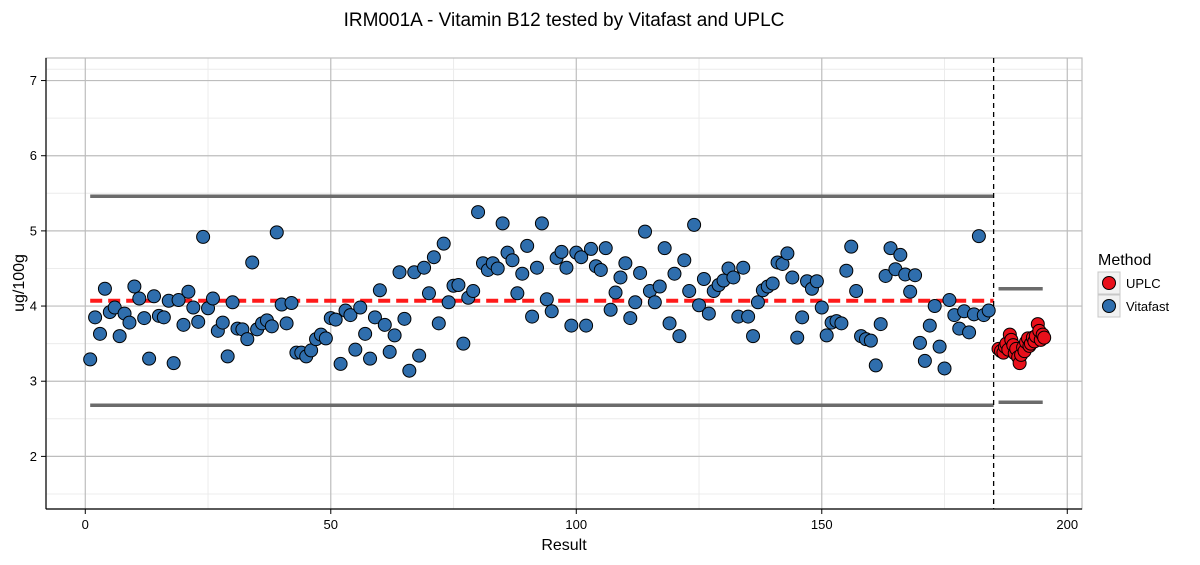 The width and height of the screenshot is (1200, 565). Describe the element at coordinates (1148, 306) in the screenshot. I see `legend-label-vitafast: Vitafast` at that location.